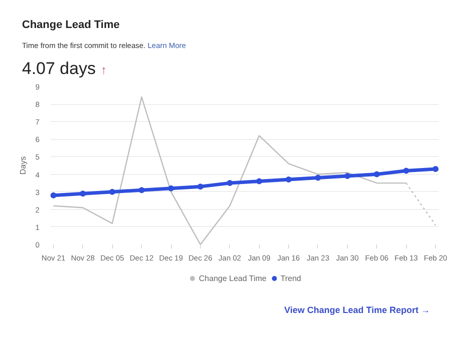  I want to click on legend-label: Trend, so click(291, 278).